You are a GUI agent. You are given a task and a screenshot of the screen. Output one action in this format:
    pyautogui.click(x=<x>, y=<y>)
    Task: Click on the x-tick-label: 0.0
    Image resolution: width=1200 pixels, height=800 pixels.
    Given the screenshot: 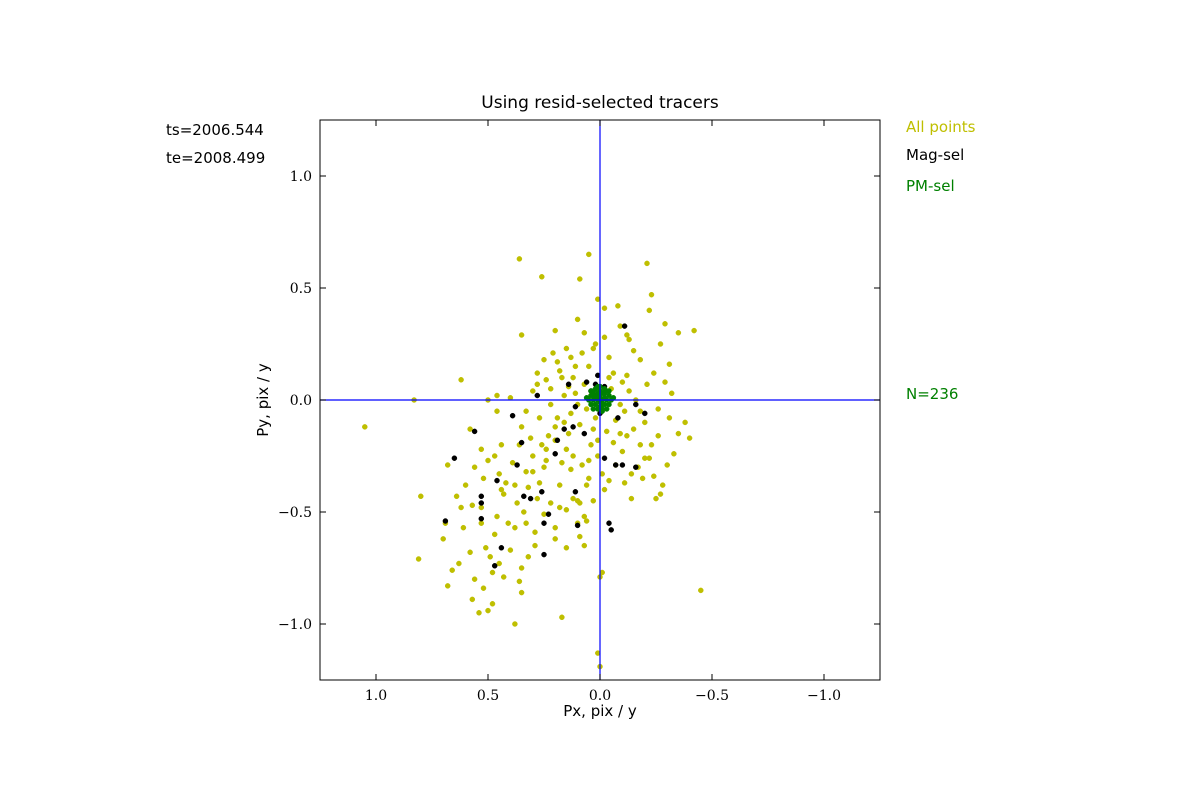 What is the action you would take?
    pyautogui.click(x=600, y=696)
    